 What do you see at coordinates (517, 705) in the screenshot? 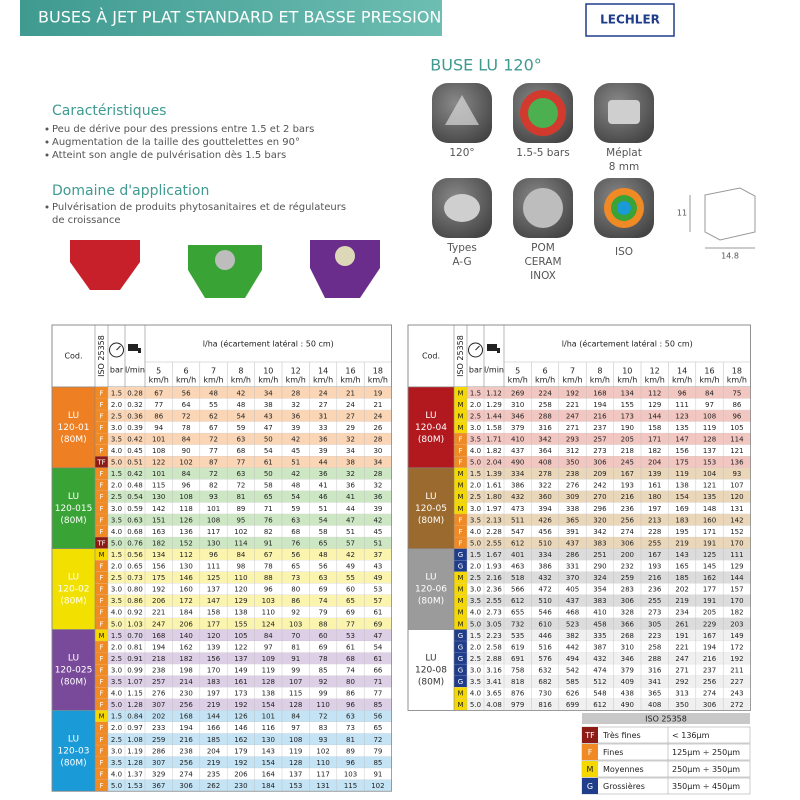
I see `cell-value: 979` at bounding box center [517, 705].